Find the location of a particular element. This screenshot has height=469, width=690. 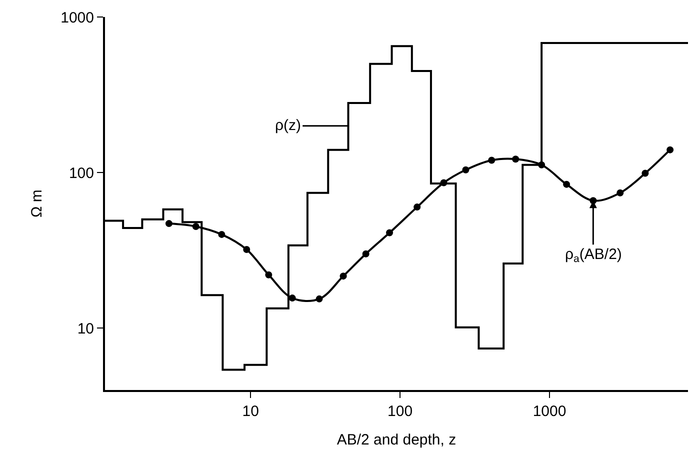

y-axis-title: Ω m is located at coordinates (37, 204).